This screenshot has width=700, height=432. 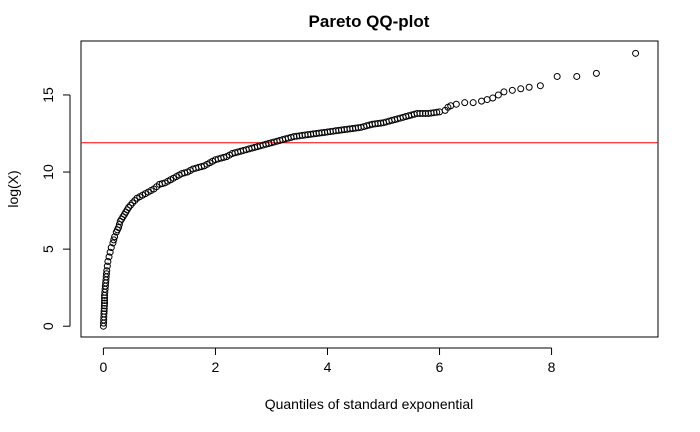 I want to click on chart-title: Pareto QQ-plot, so click(x=369, y=21).